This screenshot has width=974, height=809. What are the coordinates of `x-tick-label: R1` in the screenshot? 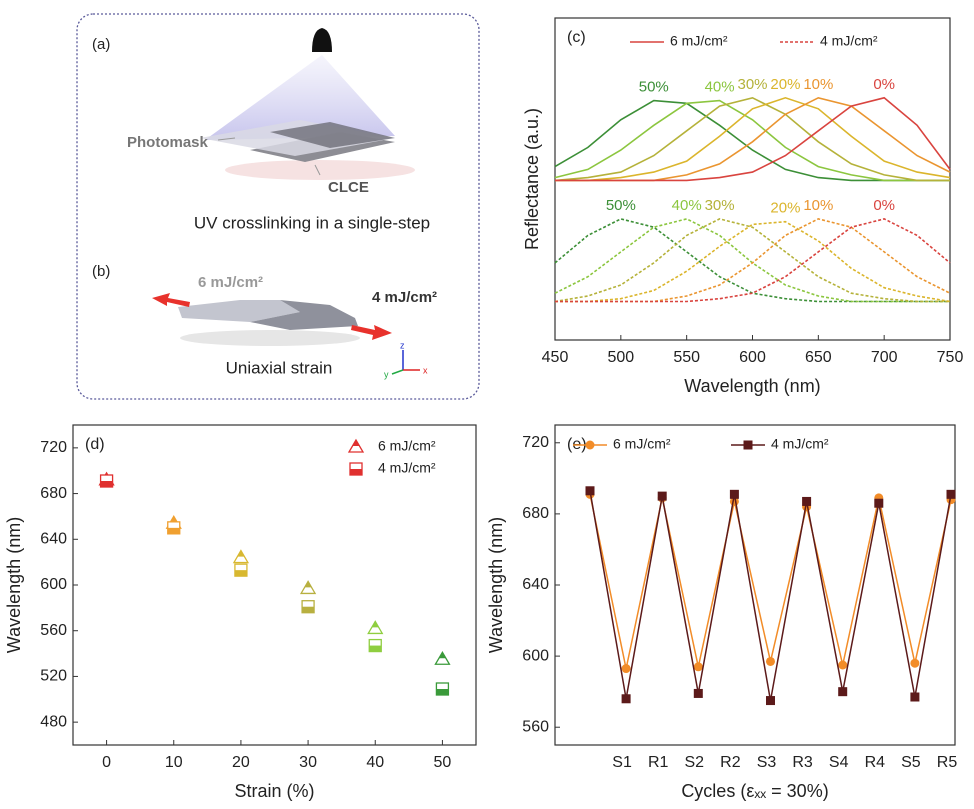 It's located at (658, 762).